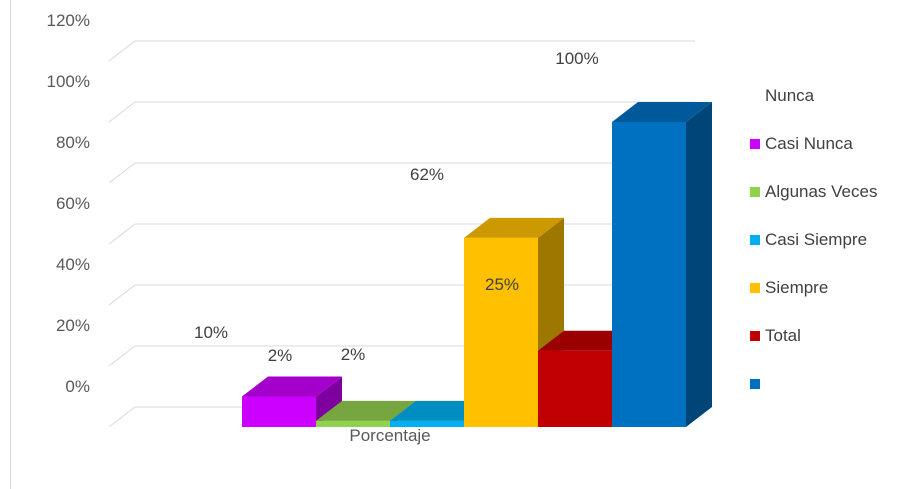  I want to click on y-tick-label: 60%, so click(73, 203).